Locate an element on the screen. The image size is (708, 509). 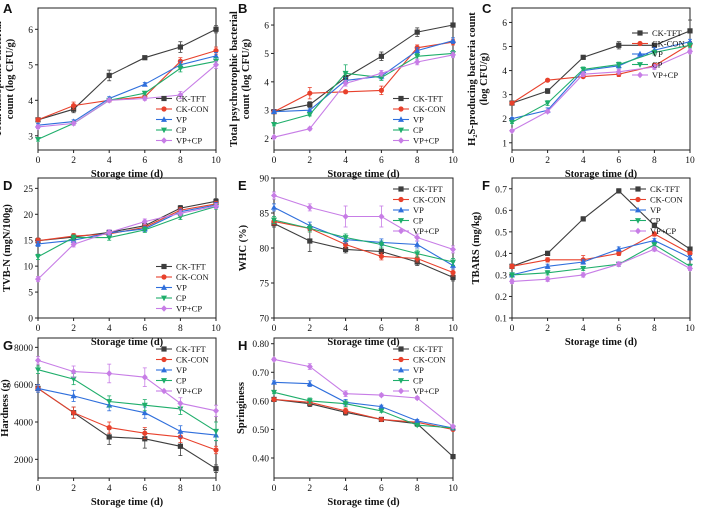
x-tick-label: 10 is located at coordinates (690, 329).